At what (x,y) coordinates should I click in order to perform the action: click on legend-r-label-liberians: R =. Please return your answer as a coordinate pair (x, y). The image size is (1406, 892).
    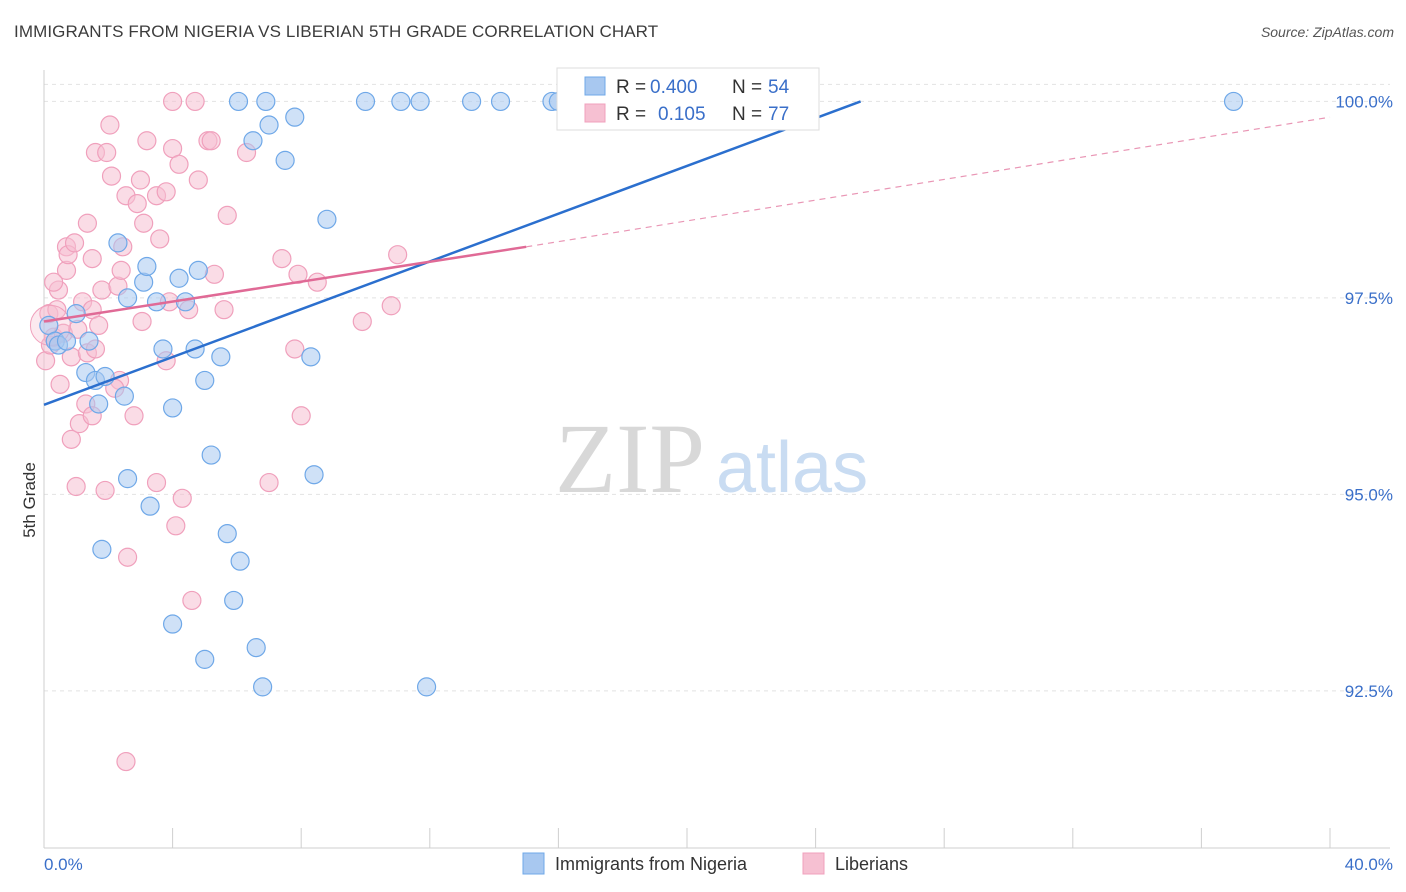
    Looking at the image, I should click on (631, 114).